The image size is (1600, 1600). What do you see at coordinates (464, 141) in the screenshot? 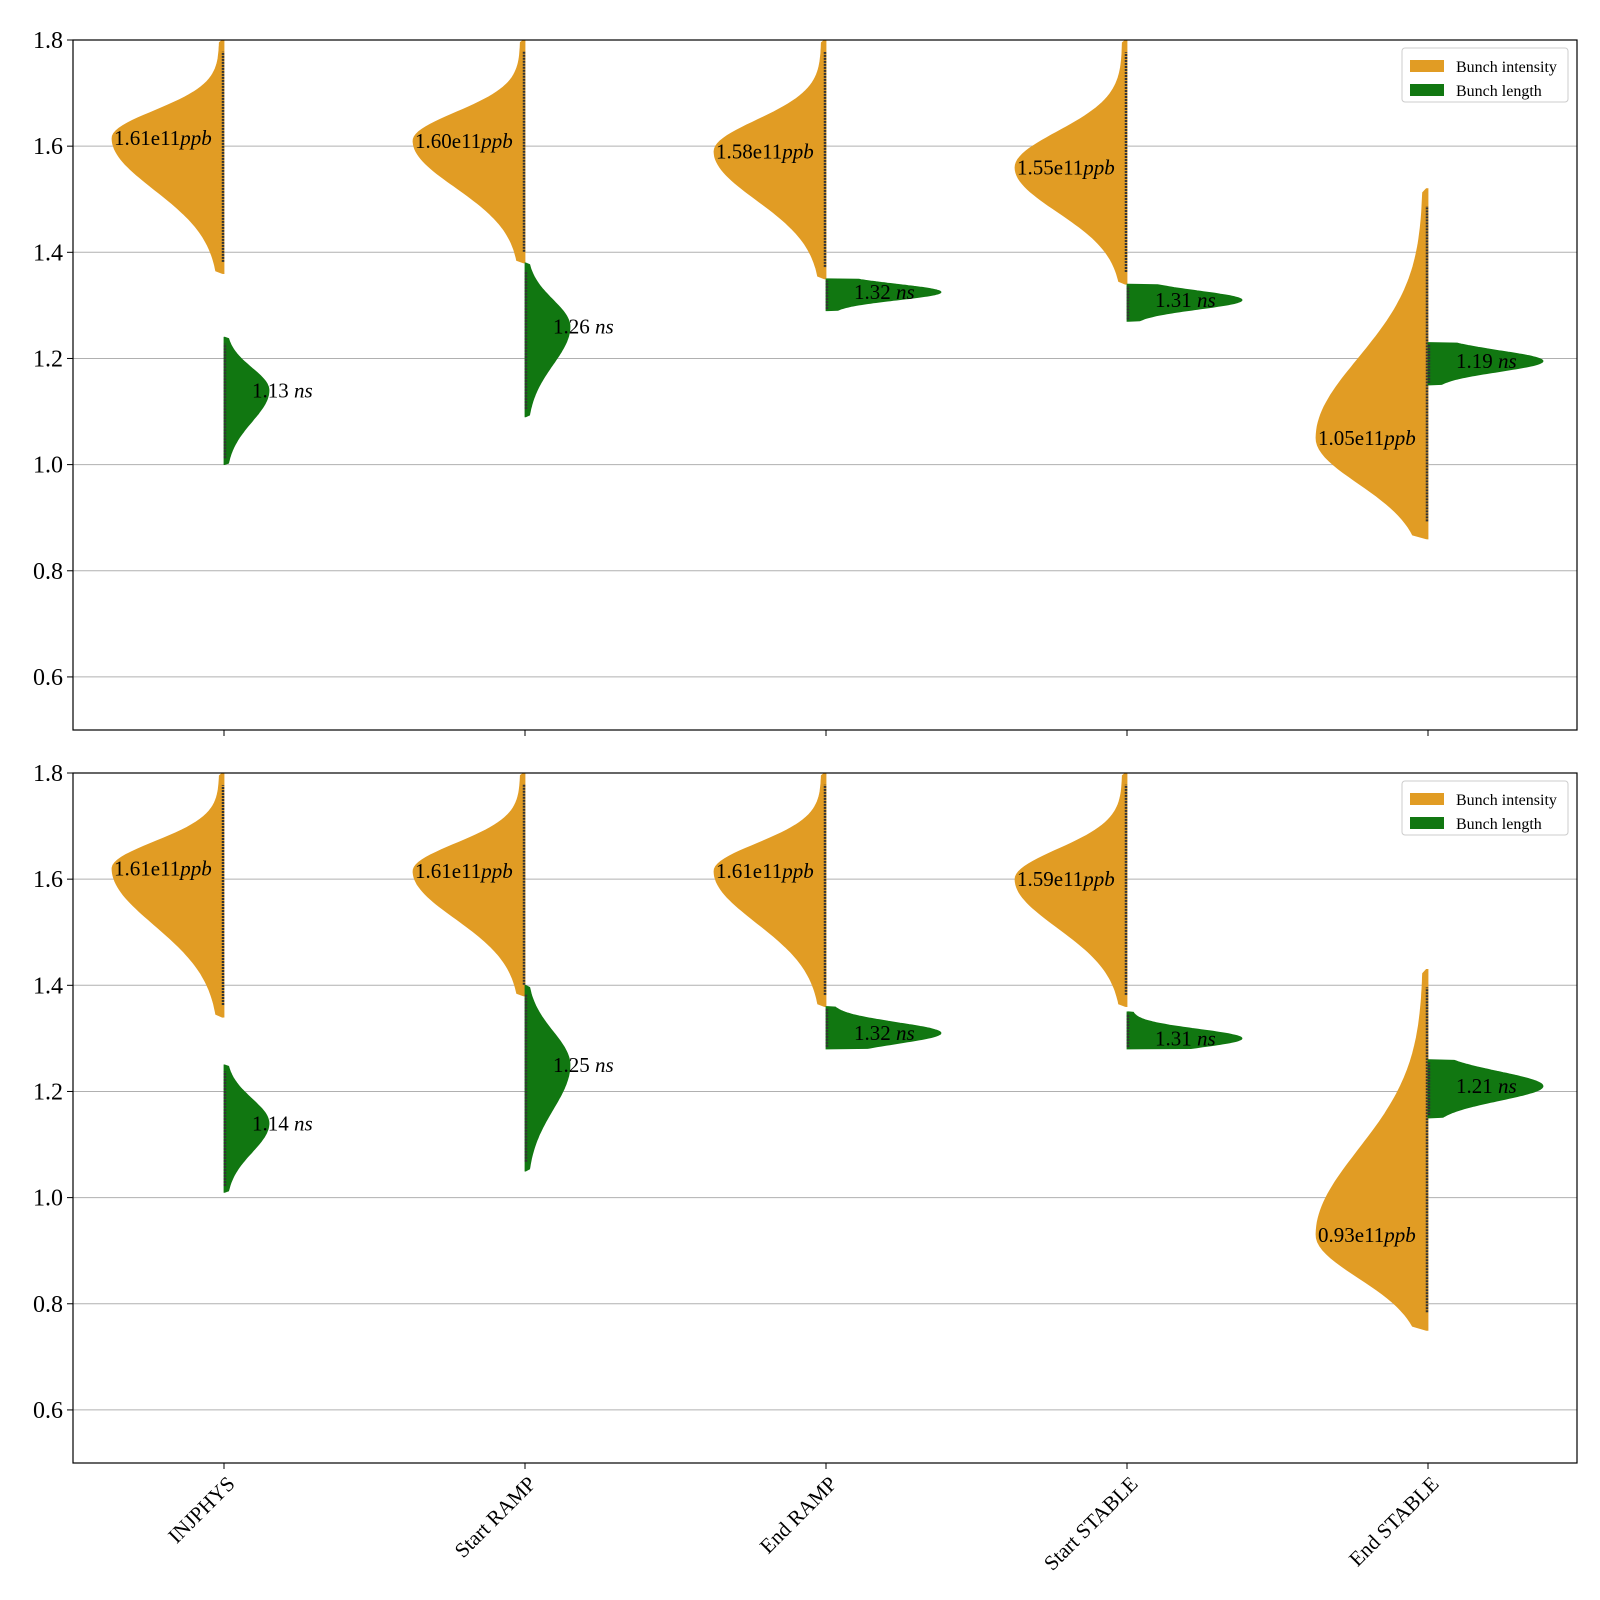
I see `intensity-label: 1.60e11ppb` at bounding box center [464, 141].